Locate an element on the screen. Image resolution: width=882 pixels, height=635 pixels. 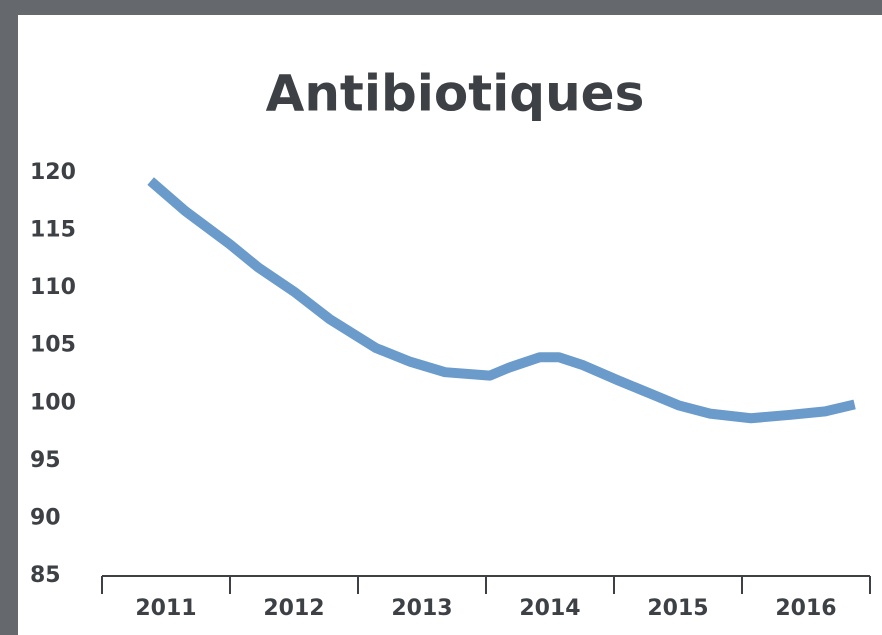
y-tick-label: 90 is located at coordinates (45, 517).